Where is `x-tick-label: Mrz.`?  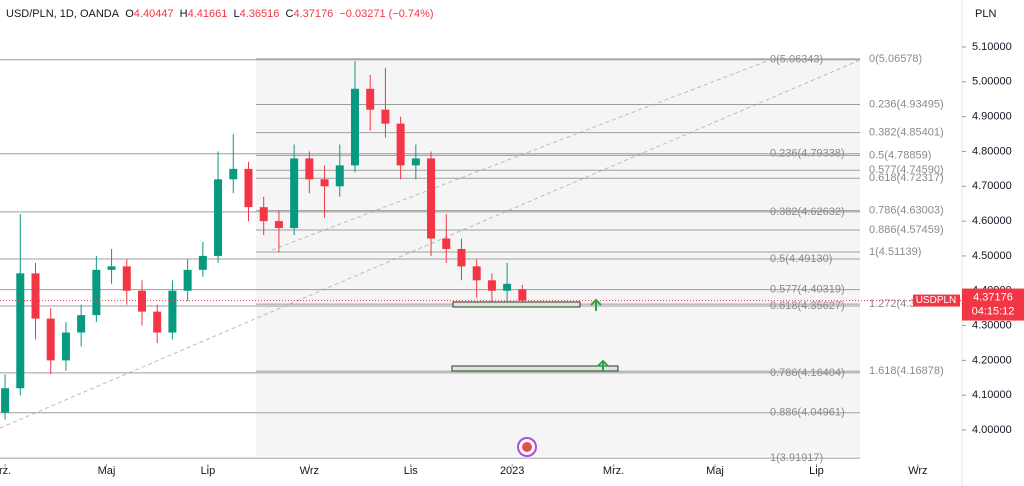 x-tick-label: Mrz. is located at coordinates (613, 471).